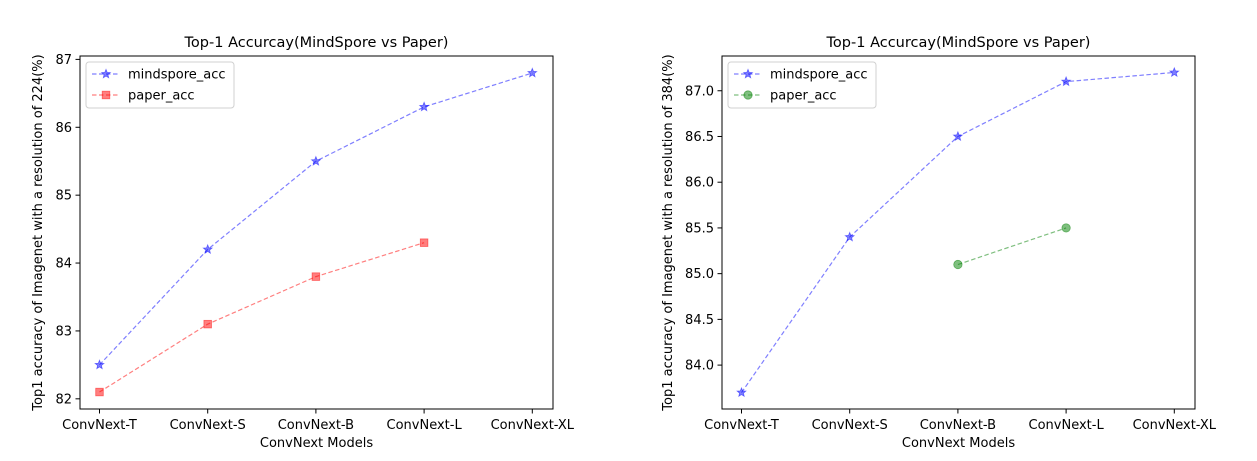 This screenshot has width=1257, height=461. Describe the element at coordinates (63, 331) in the screenshot. I see `y-tick-label: 83` at that location.